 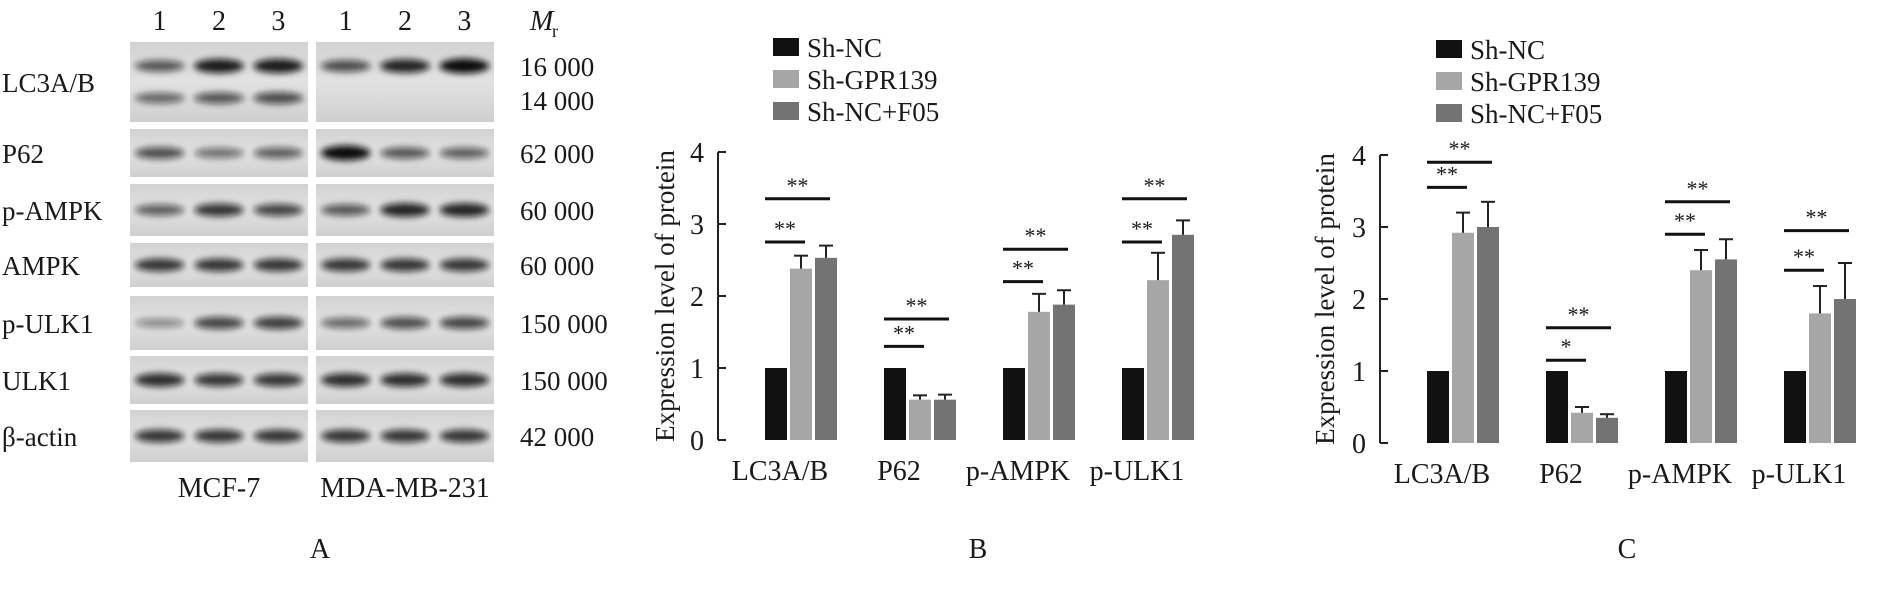 I want to click on row-label: p-ULK1, so click(x=47, y=324).